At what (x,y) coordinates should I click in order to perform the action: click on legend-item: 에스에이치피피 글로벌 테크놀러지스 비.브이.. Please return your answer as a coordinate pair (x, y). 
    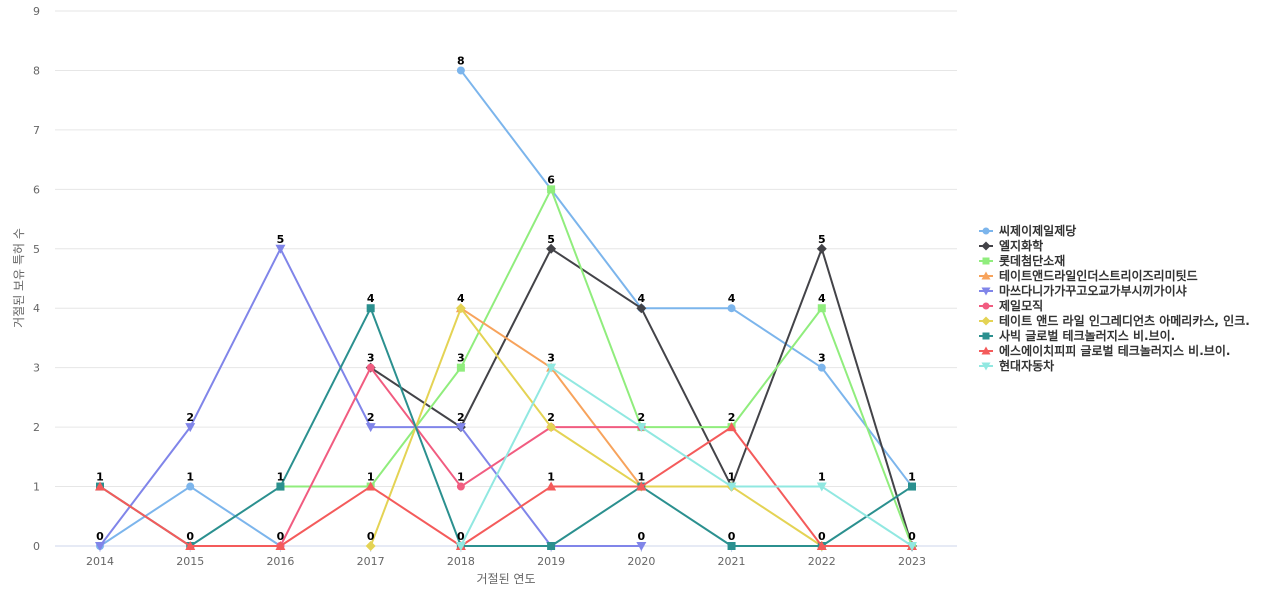
    Looking at the image, I should click on (1104, 350).